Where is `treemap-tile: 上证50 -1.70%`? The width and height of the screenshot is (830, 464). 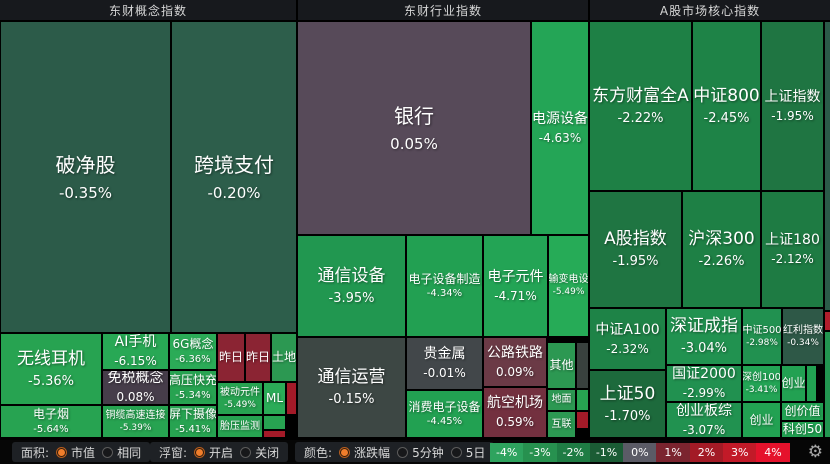
treemap-tile: 上证50 -1.70% is located at coordinates (627, 404).